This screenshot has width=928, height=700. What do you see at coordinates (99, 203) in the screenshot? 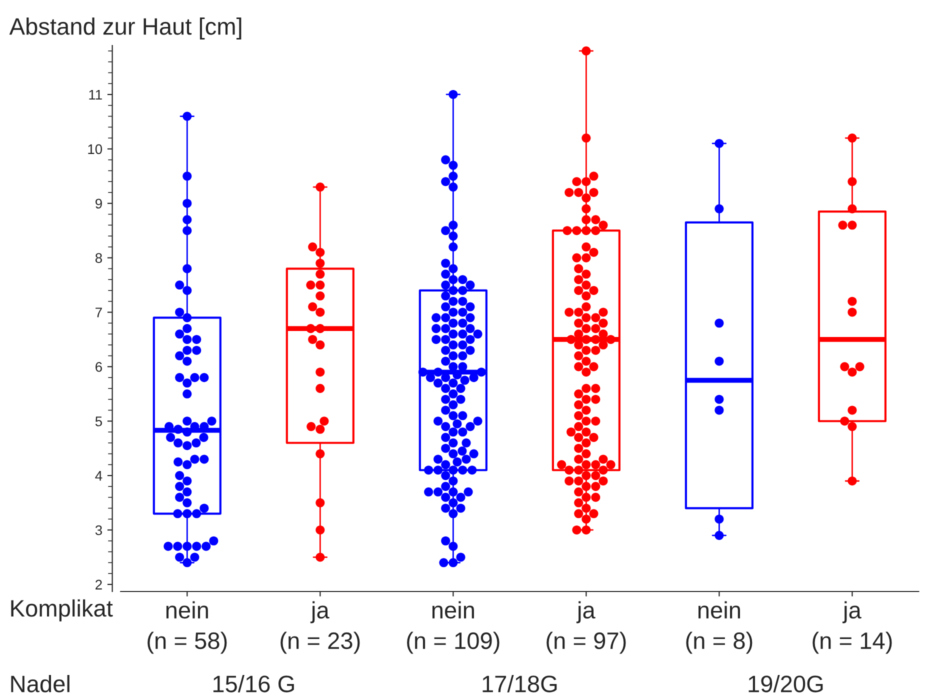
I see `y-tick-label: 9` at bounding box center [99, 203].